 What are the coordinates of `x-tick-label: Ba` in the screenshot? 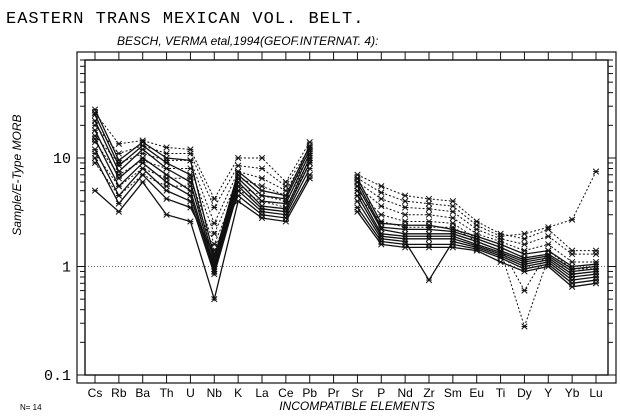 It's located at (142, 393).